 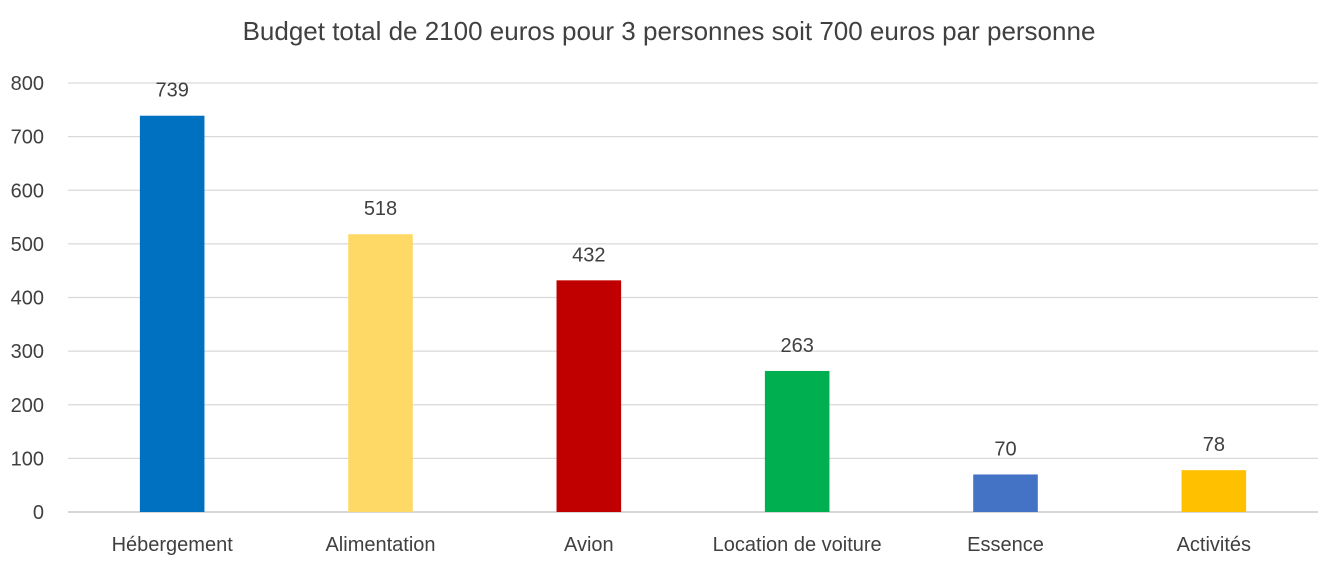 I want to click on y-tick-label: 300, so click(x=27, y=352).